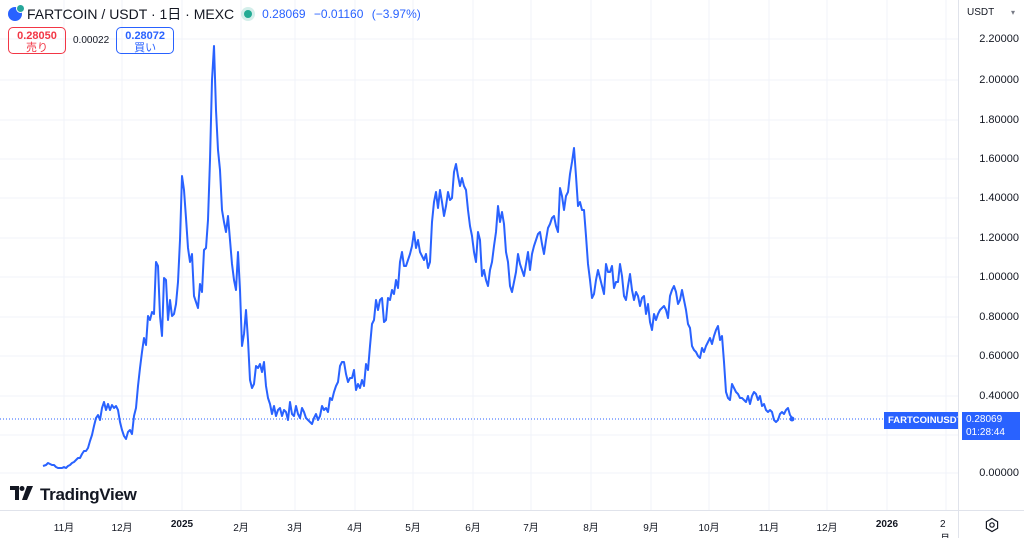  I want to click on y-tick: 2.20000, so click(999, 39).